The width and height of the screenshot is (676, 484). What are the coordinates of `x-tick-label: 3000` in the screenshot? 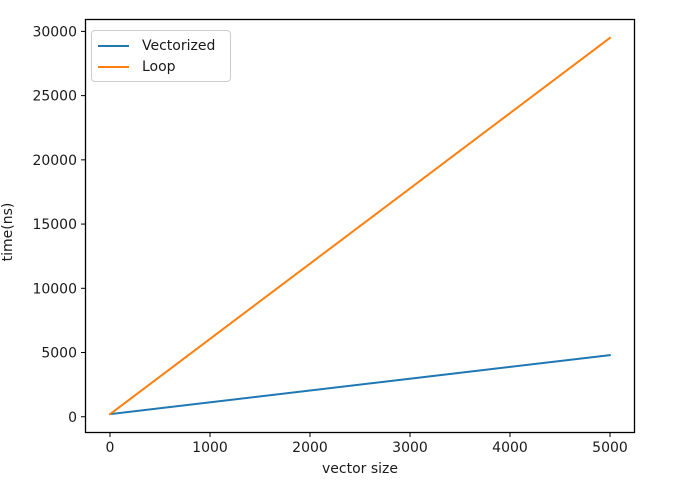 It's located at (410, 448).